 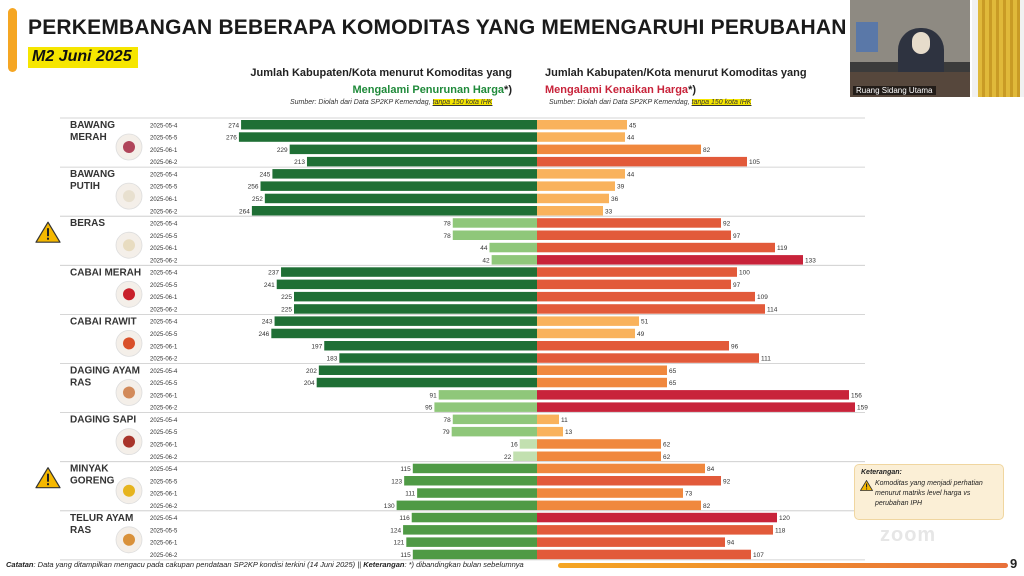 I want to click on increase-value-label: 13, so click(x=569, y=432).